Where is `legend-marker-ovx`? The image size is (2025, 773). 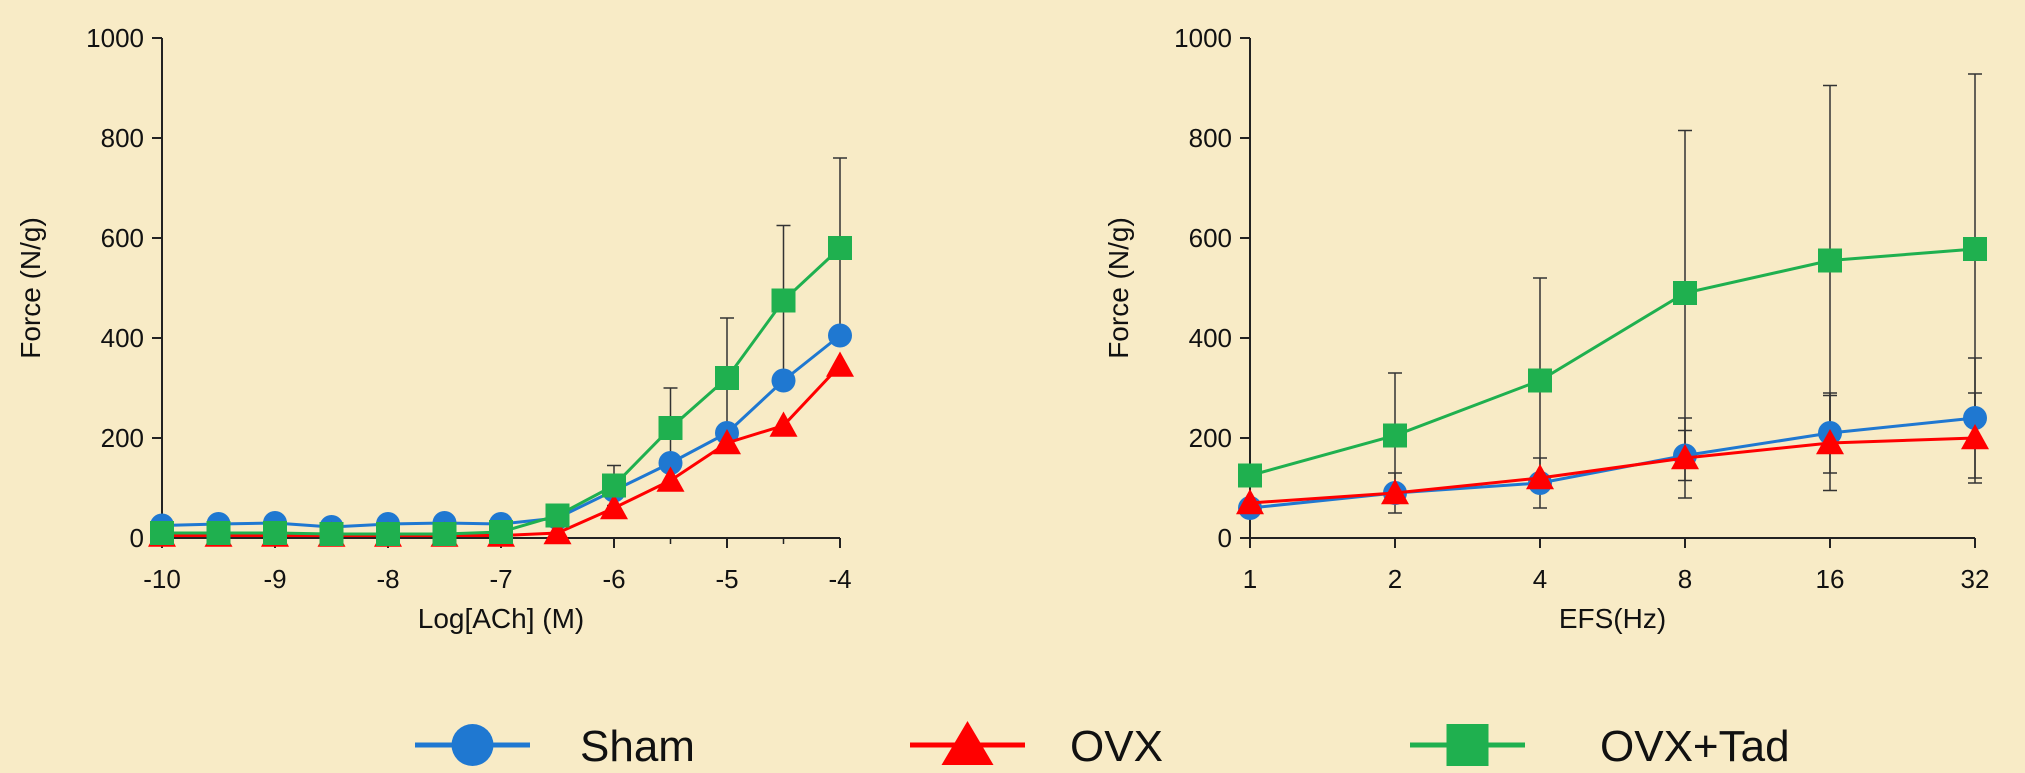 legend-marker-ovx is located at coordinates (967, 743).